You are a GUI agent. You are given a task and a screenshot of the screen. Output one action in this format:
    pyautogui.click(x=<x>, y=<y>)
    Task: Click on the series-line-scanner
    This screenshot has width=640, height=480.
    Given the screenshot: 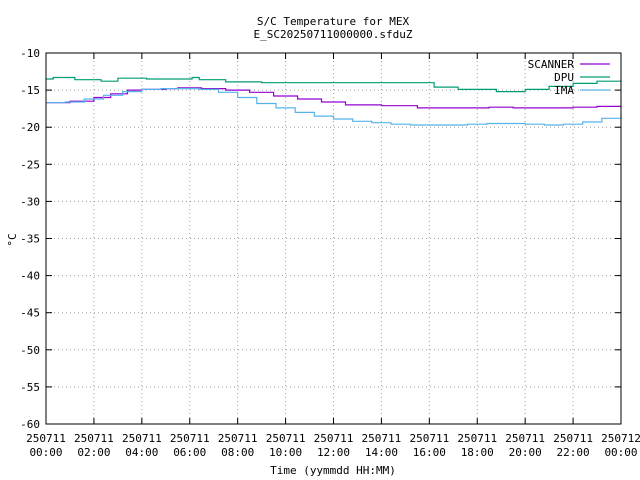 What is the action you would take?
    pyautogui.click(x=334, y=98)
    